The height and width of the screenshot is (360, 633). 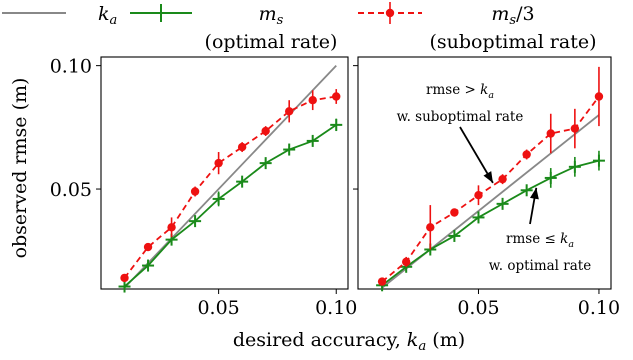 I want to click on legend-ms3-sublabel: (suboptimal rate), so click(x=512, y=42).